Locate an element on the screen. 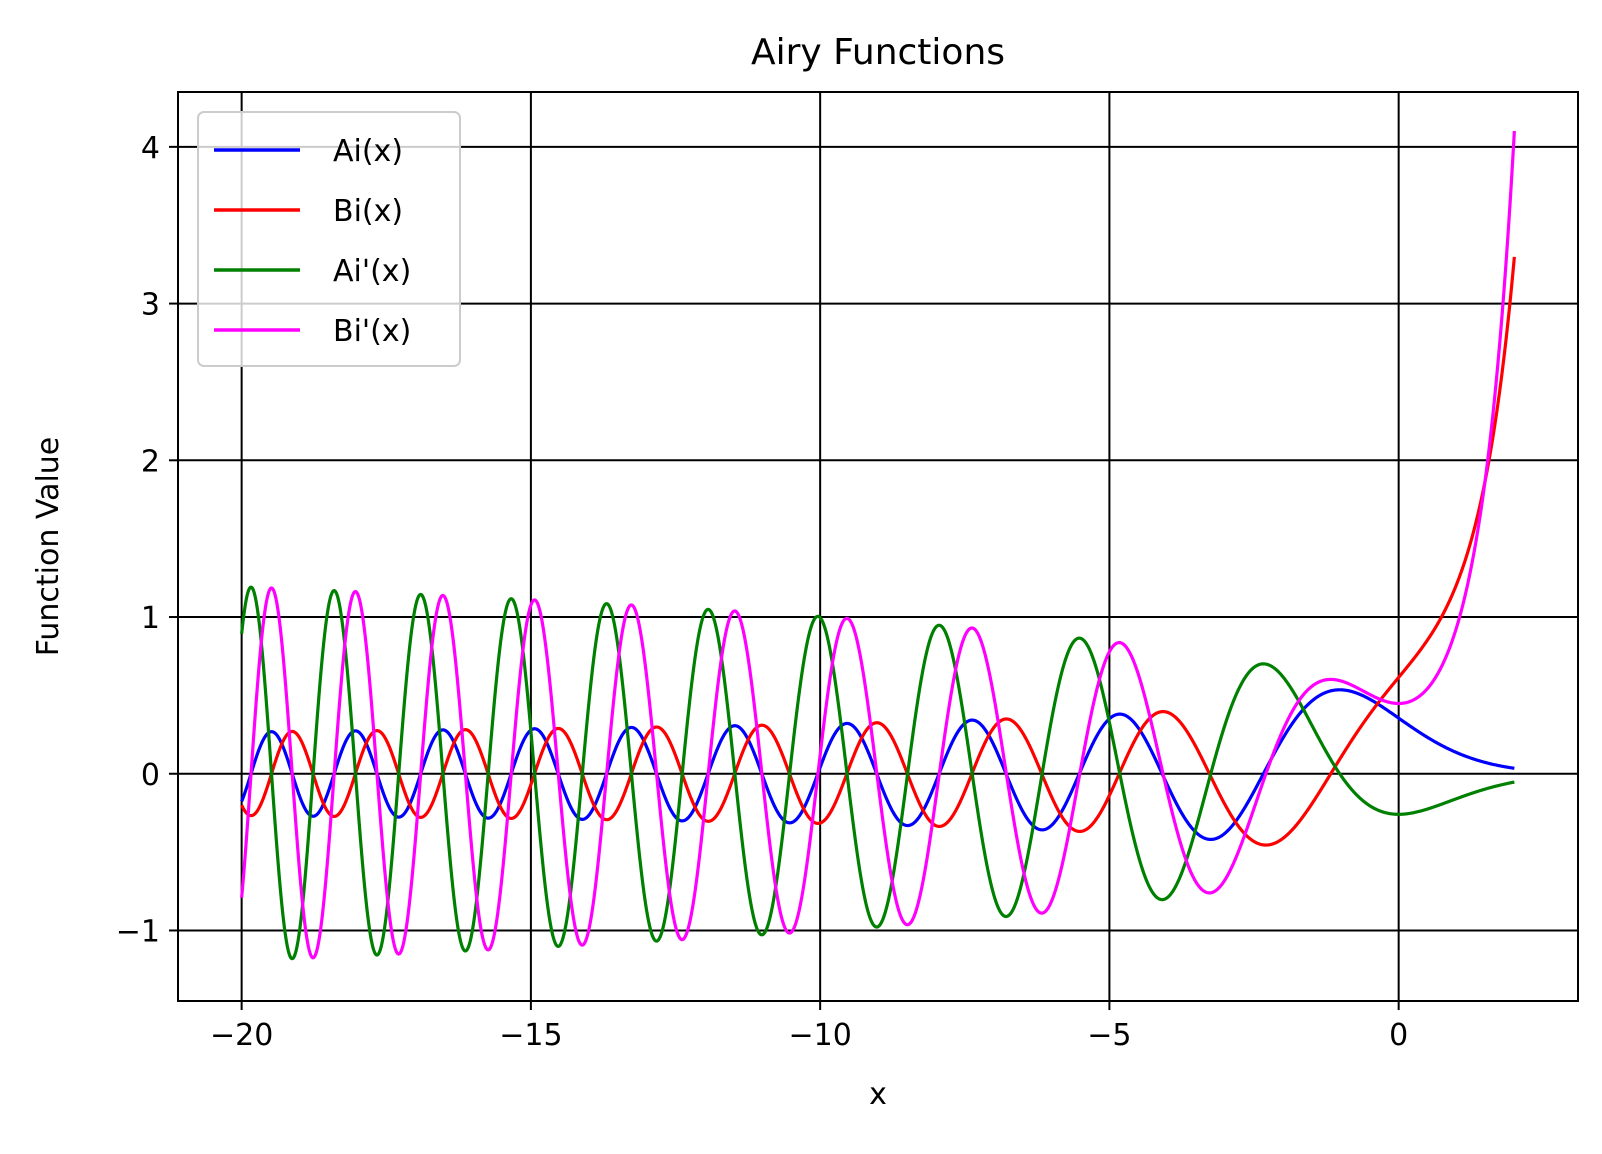  x-tick-label: −20 is located at coordinates (241, 1035).